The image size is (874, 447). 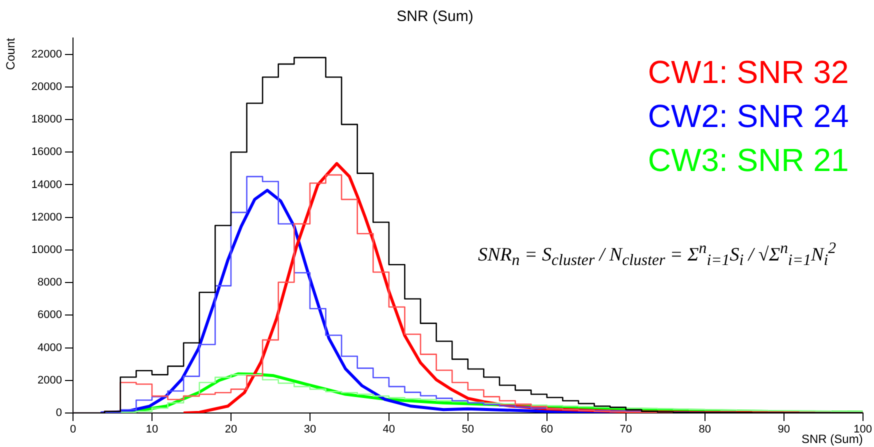 I want to click on x-tick-label: 80, so click(x=704, y=430).